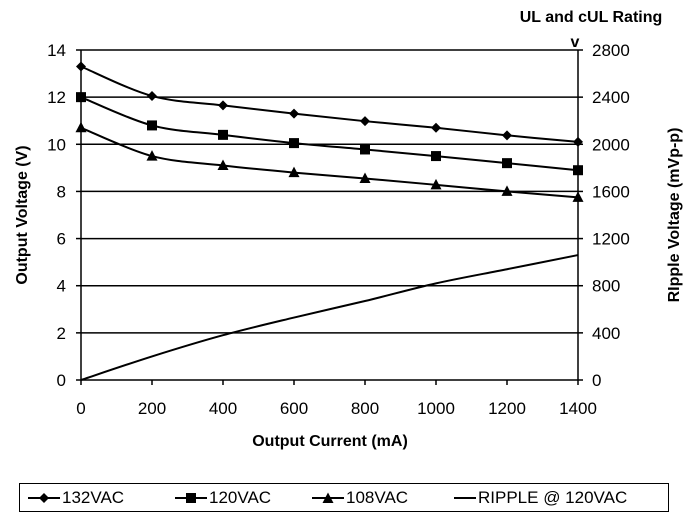 This screenshot has width=697, height=514. I want to click on top-note: UL and cUL Rating, so click(591, 17).